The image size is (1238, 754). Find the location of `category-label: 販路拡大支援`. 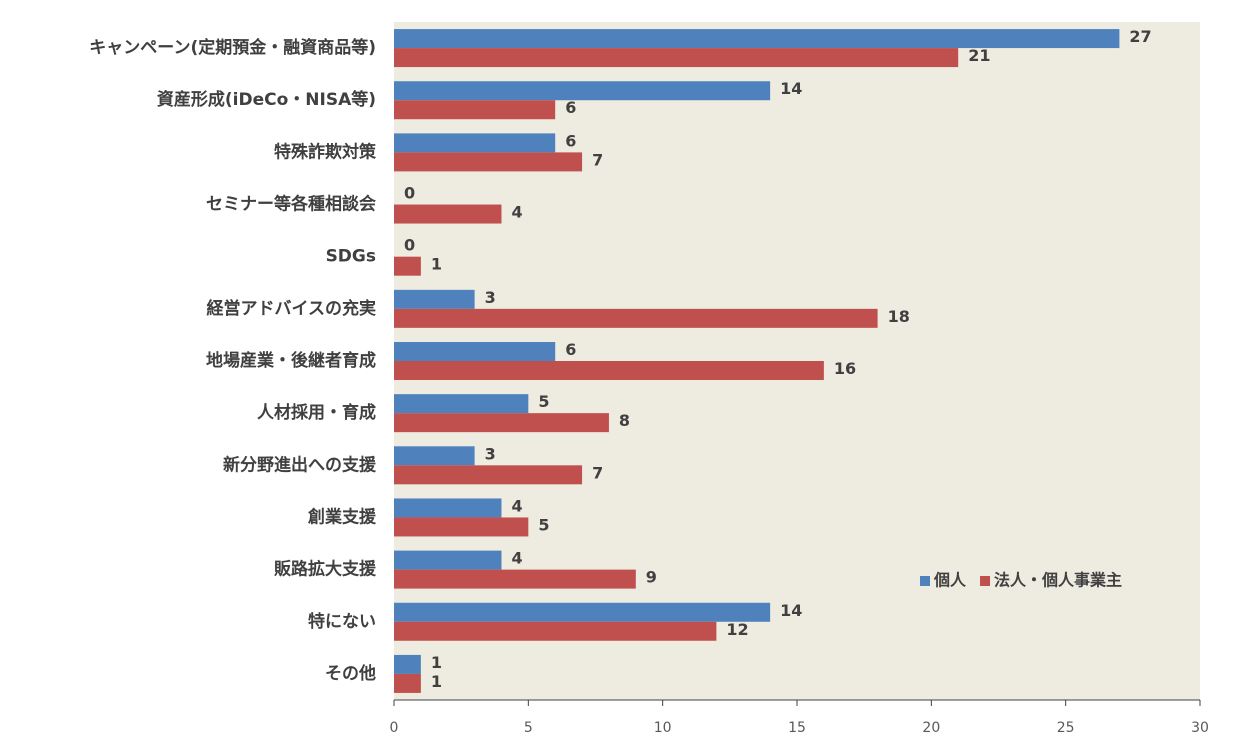

category-label: 販路拡大支援 is located at coordinates (325, 569).